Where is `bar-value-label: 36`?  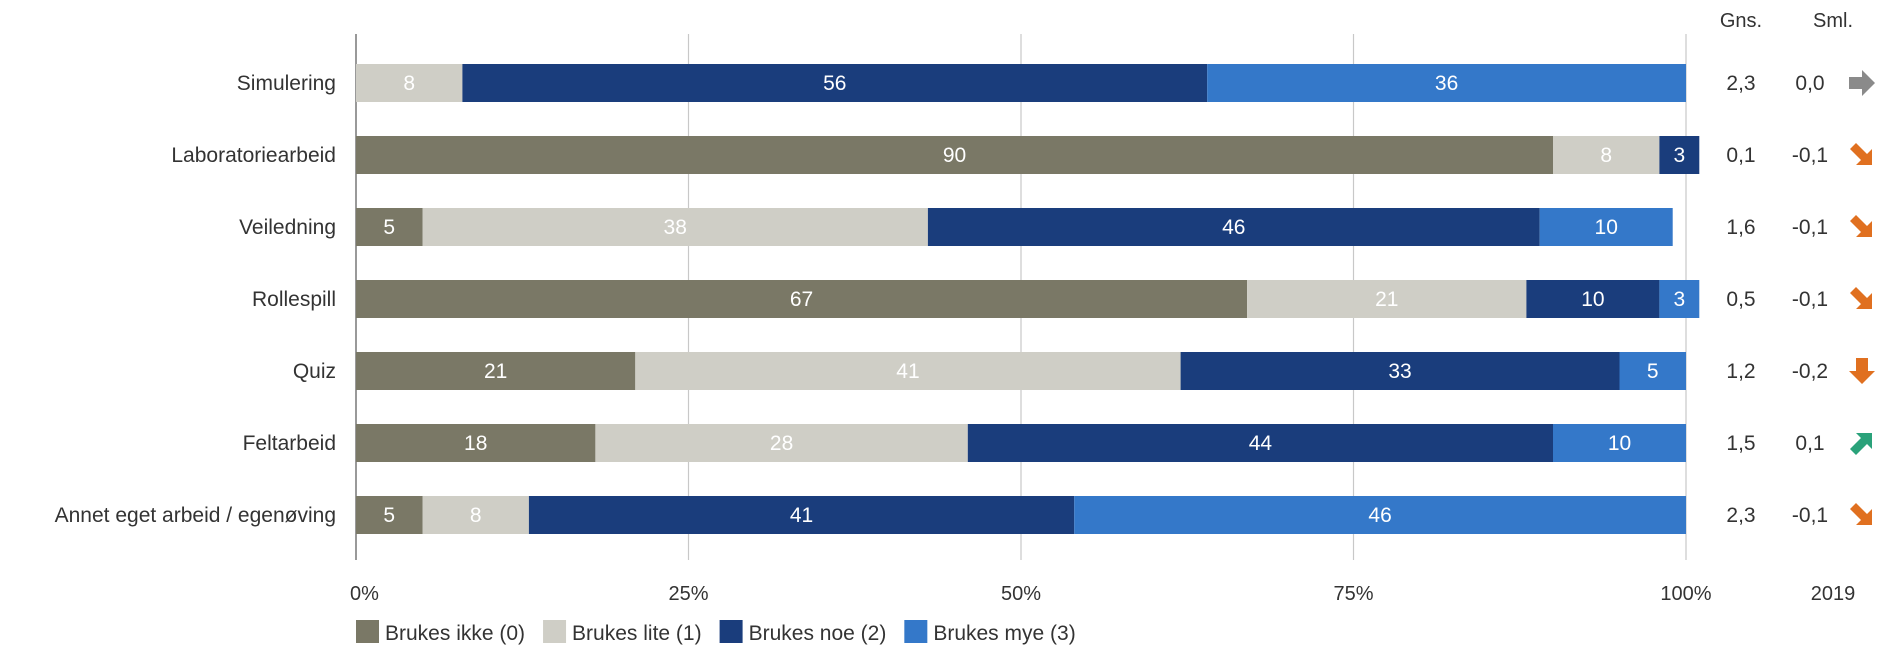 bar-value-label: 36 is located at coordinates (1446, 83).